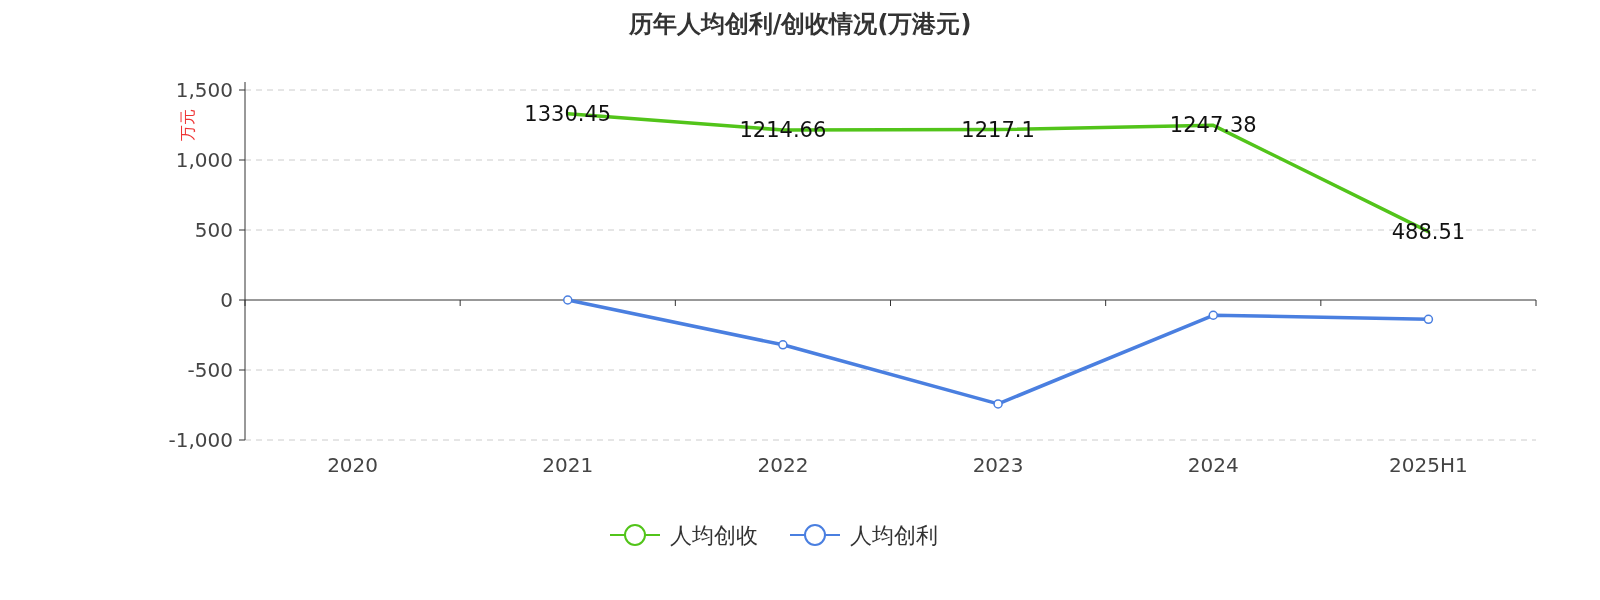  I want to click on y-axis-title: 万元, so click(187, 125).